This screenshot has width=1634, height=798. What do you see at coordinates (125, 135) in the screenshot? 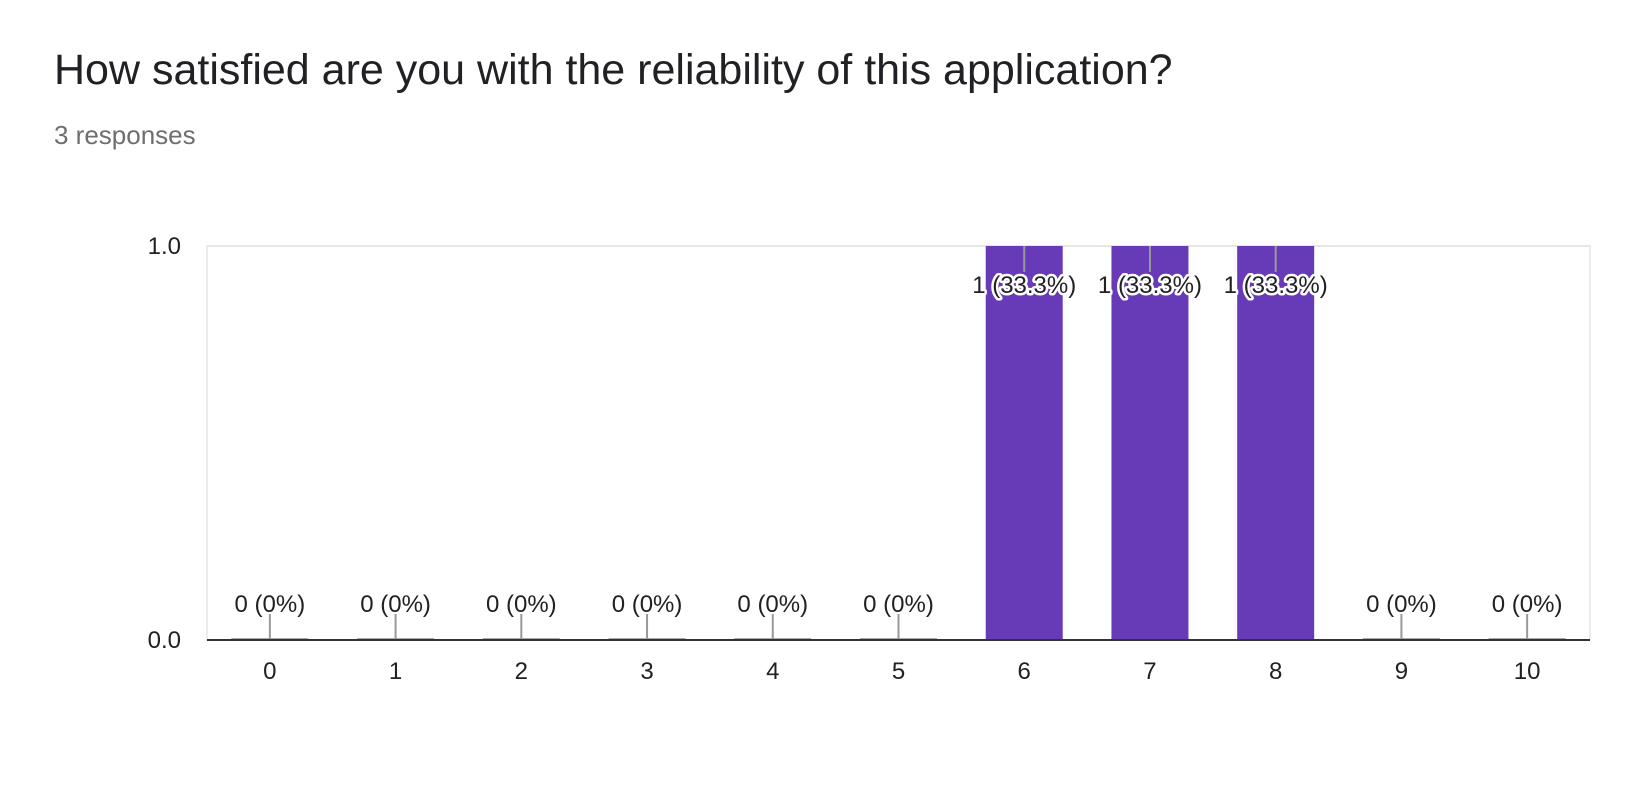
I see `response-count: 3 responses` at bounding box center [125, 135].